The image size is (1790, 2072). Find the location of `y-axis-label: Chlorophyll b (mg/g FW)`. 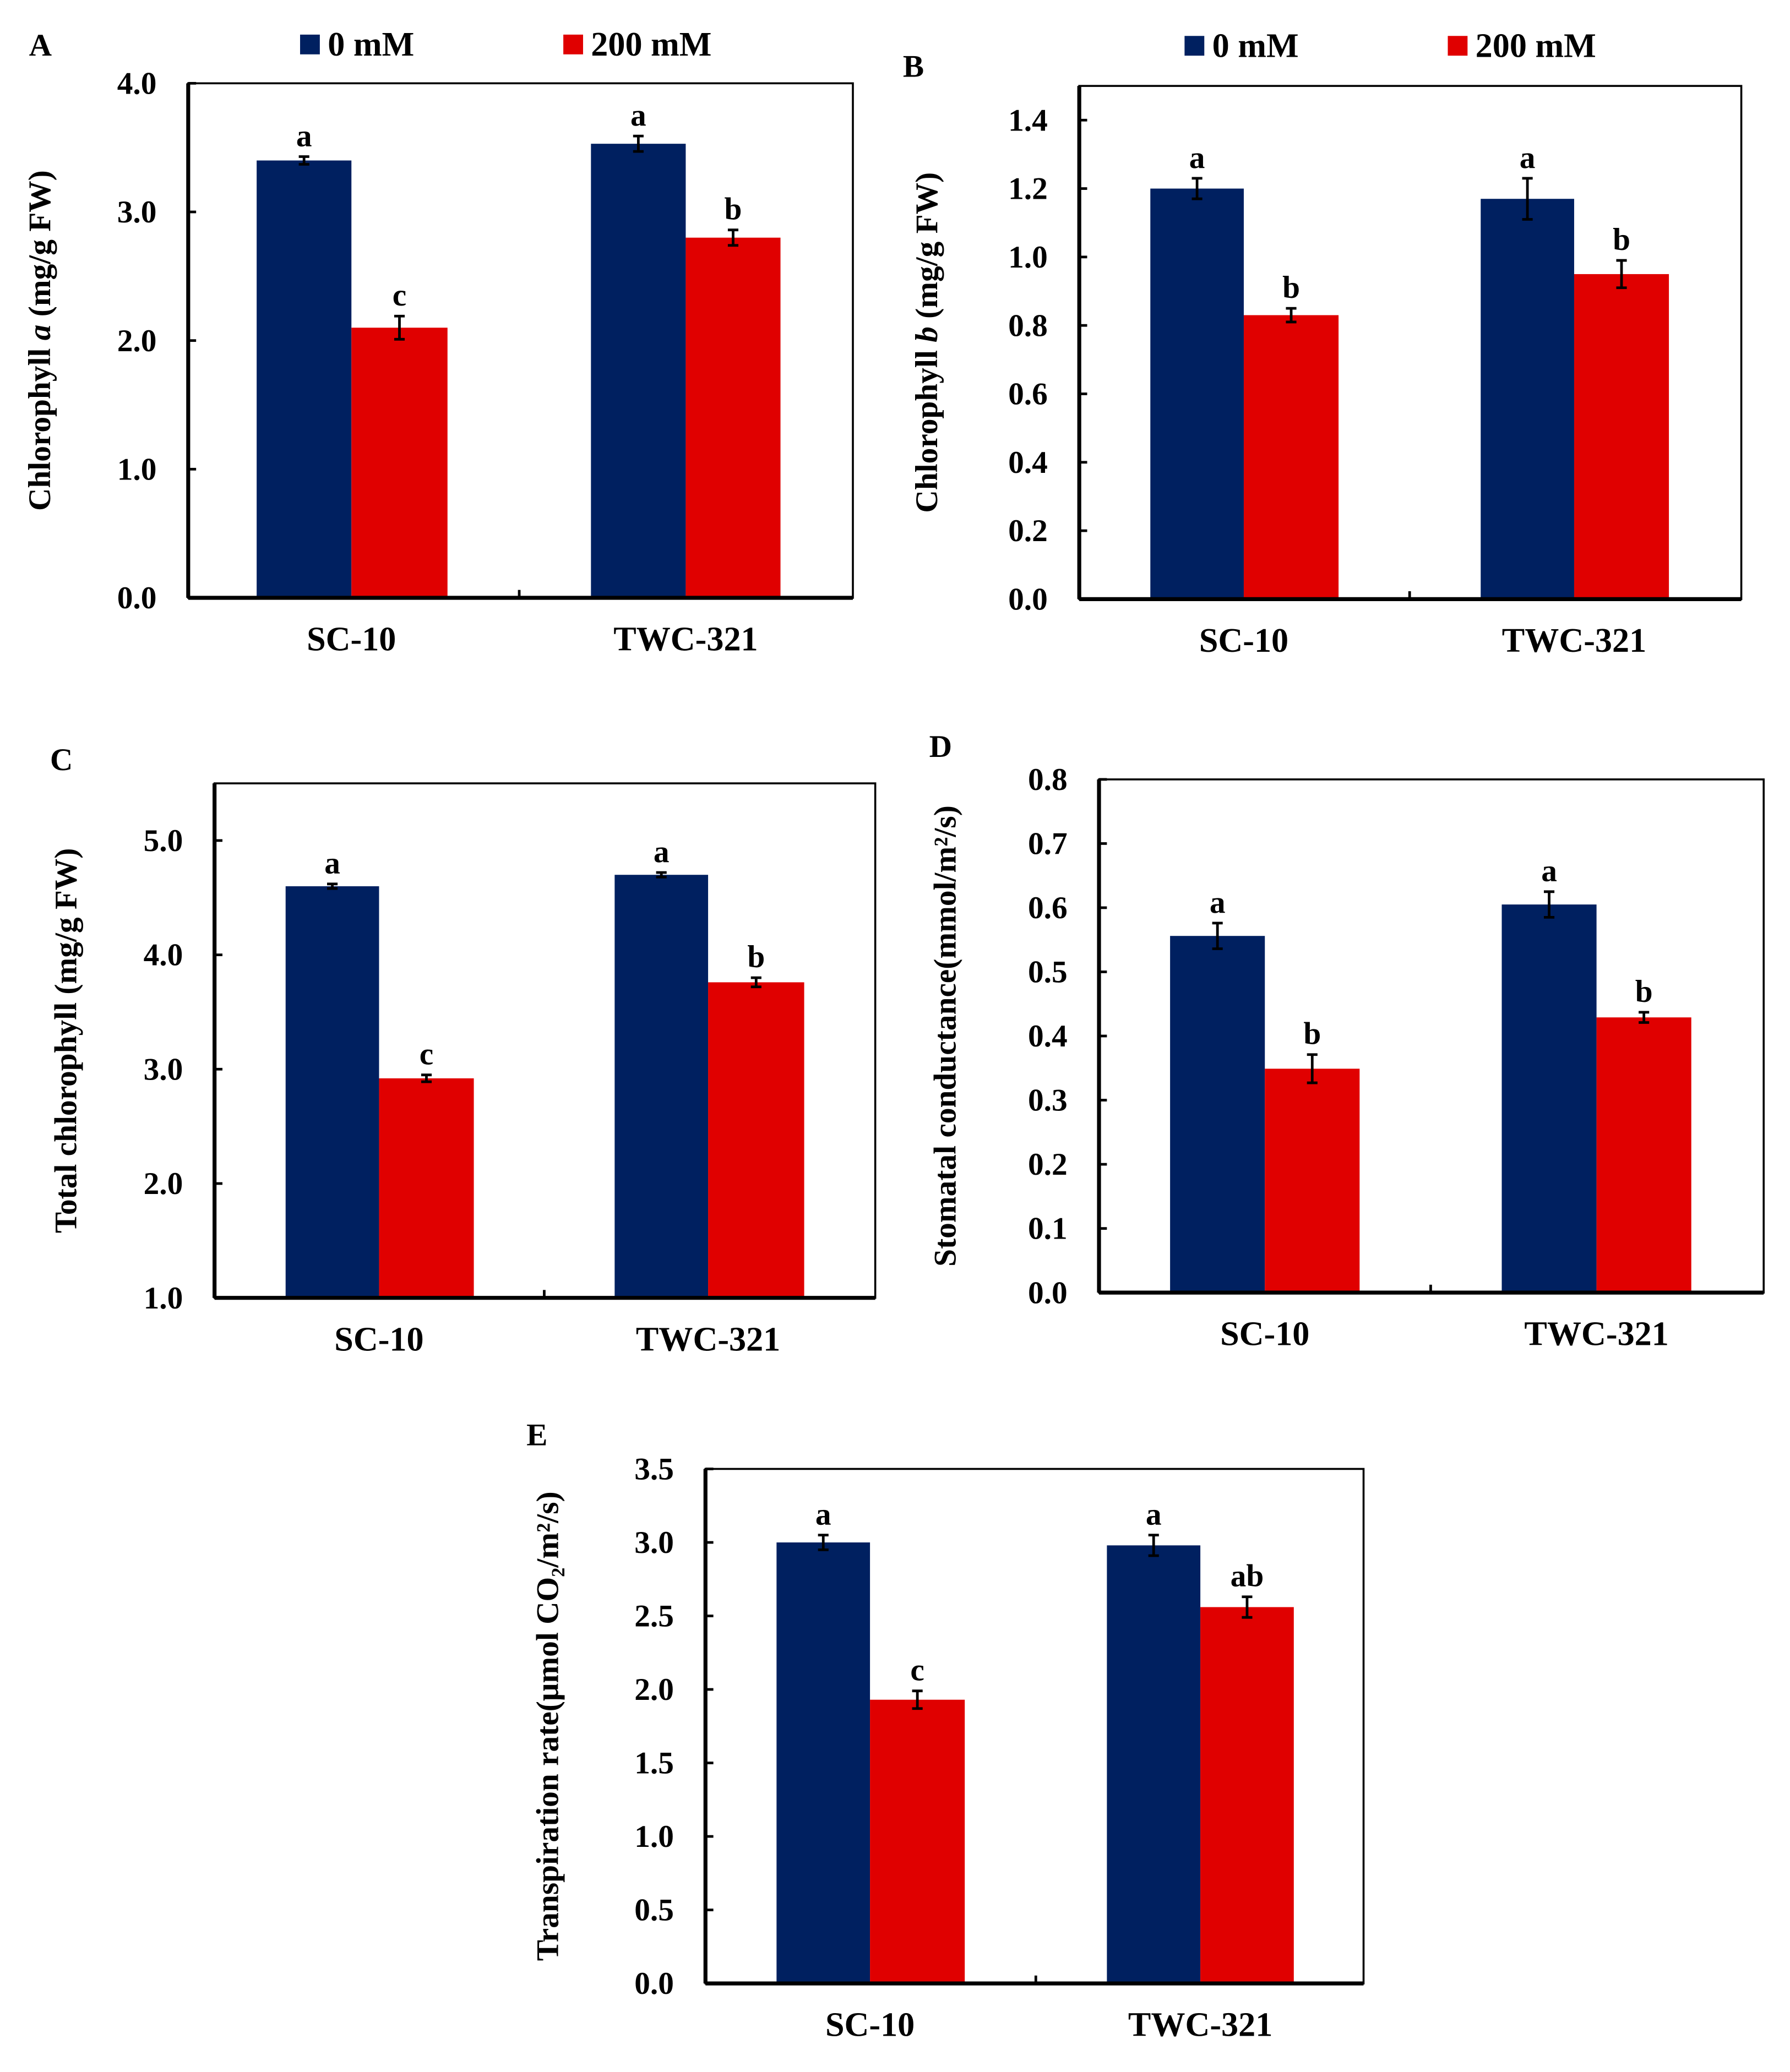

y-axis-label: Chlorophyll b (mg/g FW) is located at coordinates (927, 342).